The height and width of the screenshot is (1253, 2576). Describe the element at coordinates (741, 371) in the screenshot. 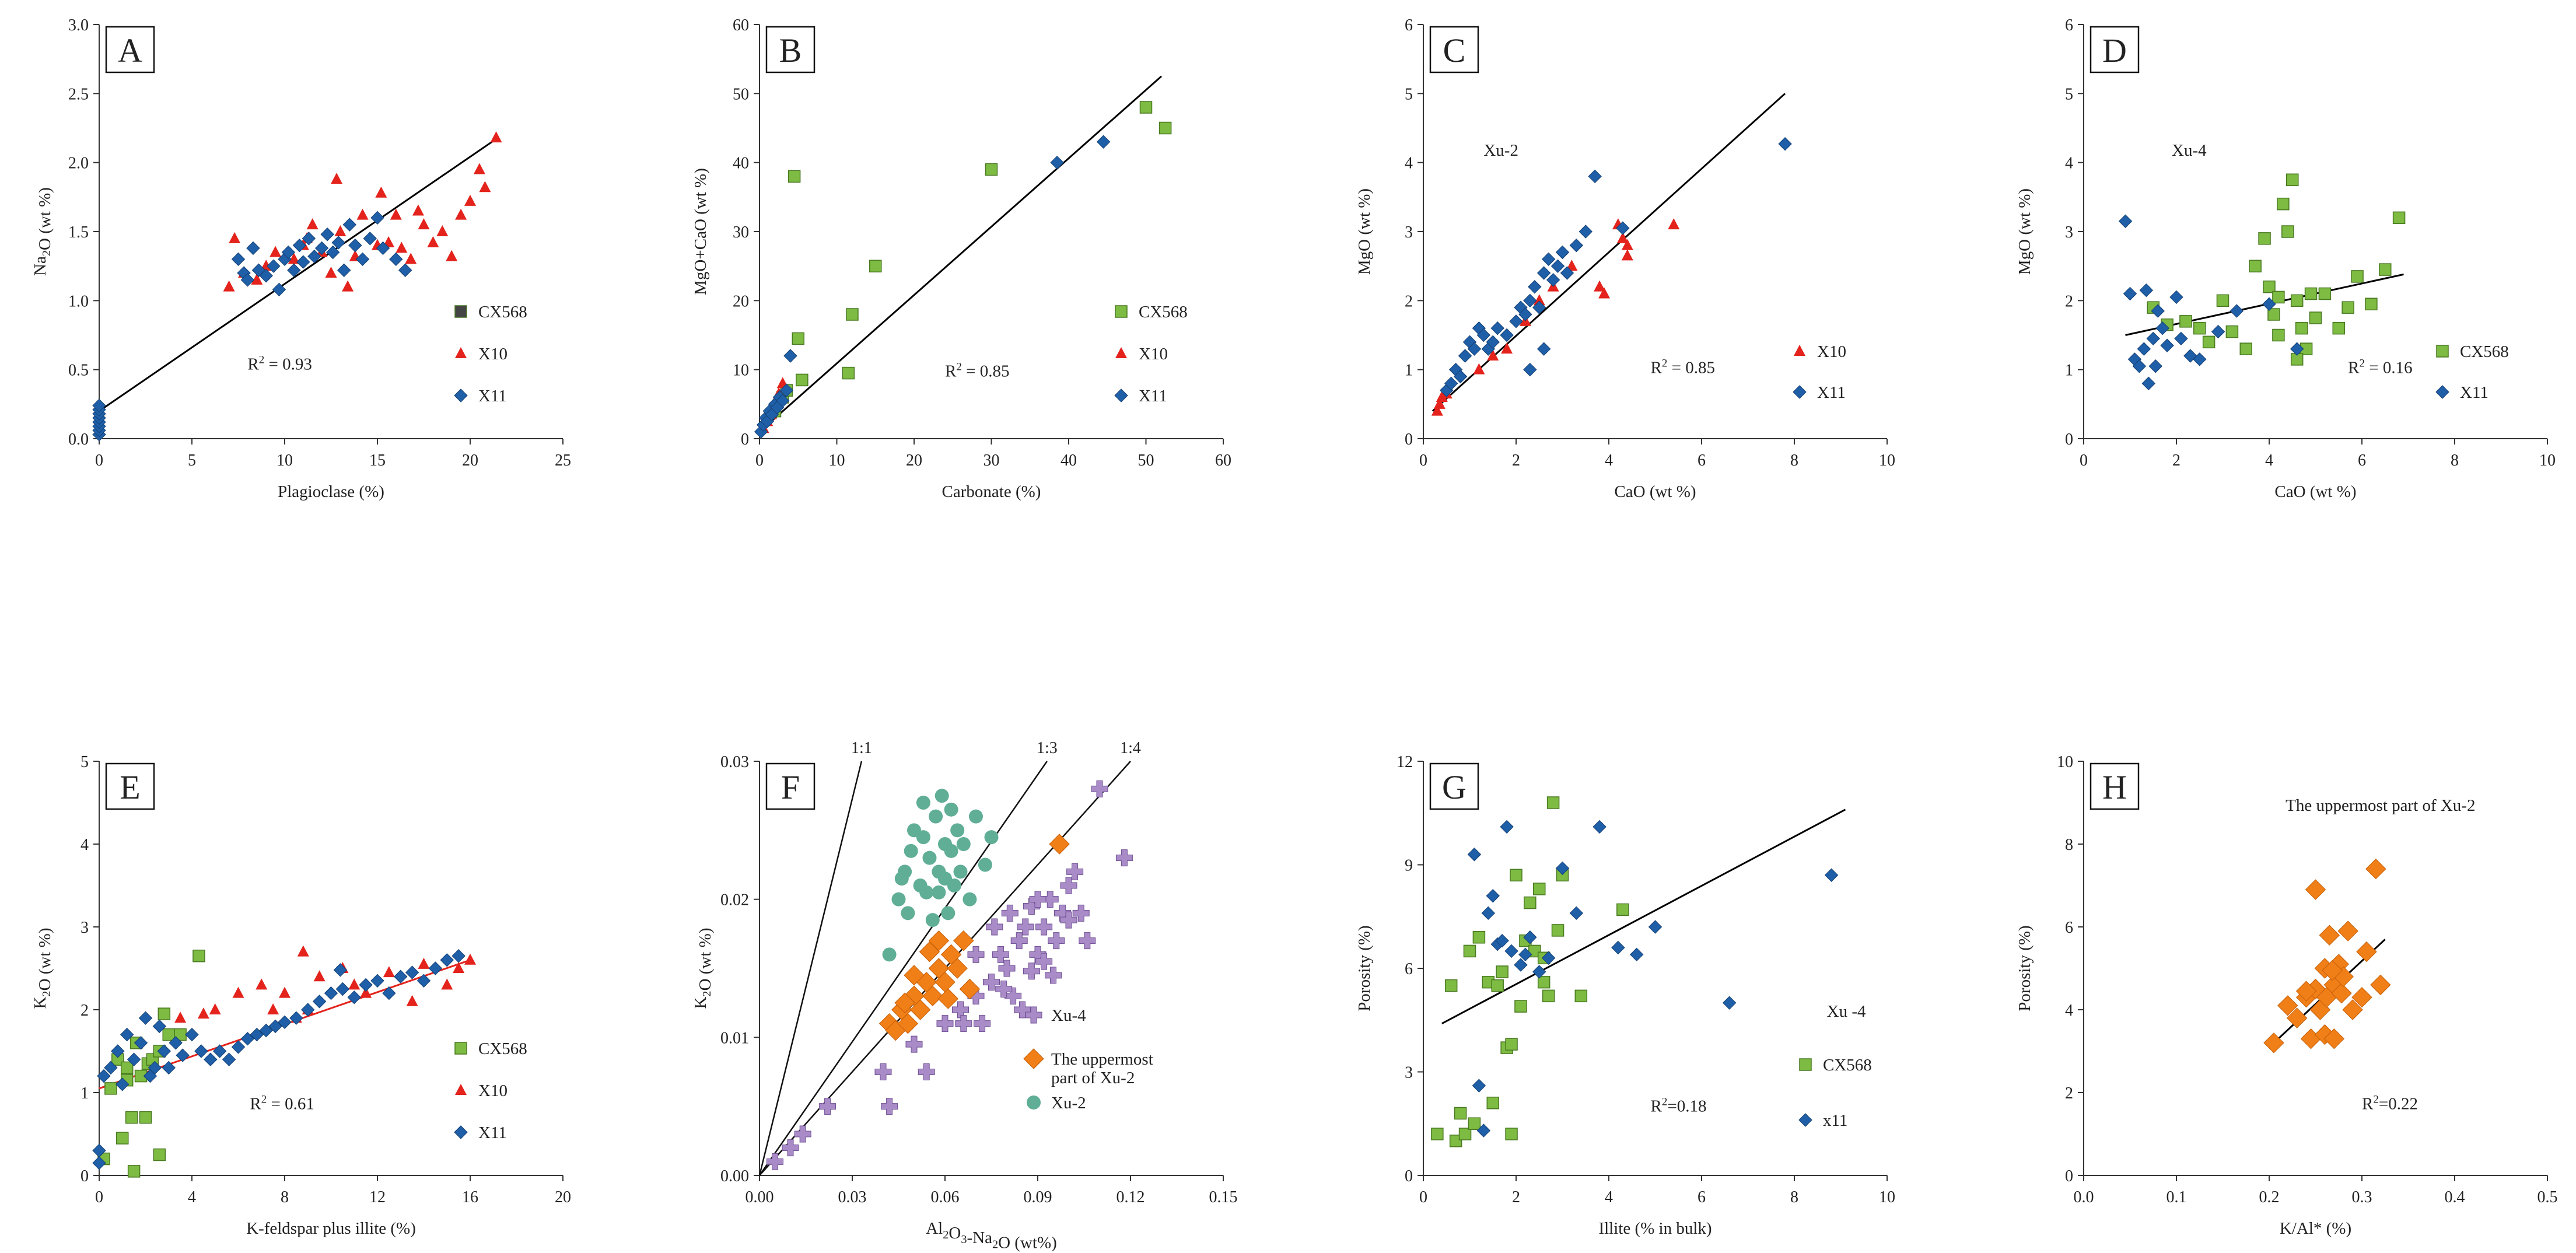

I see `y-tick-label: 10` at that location.